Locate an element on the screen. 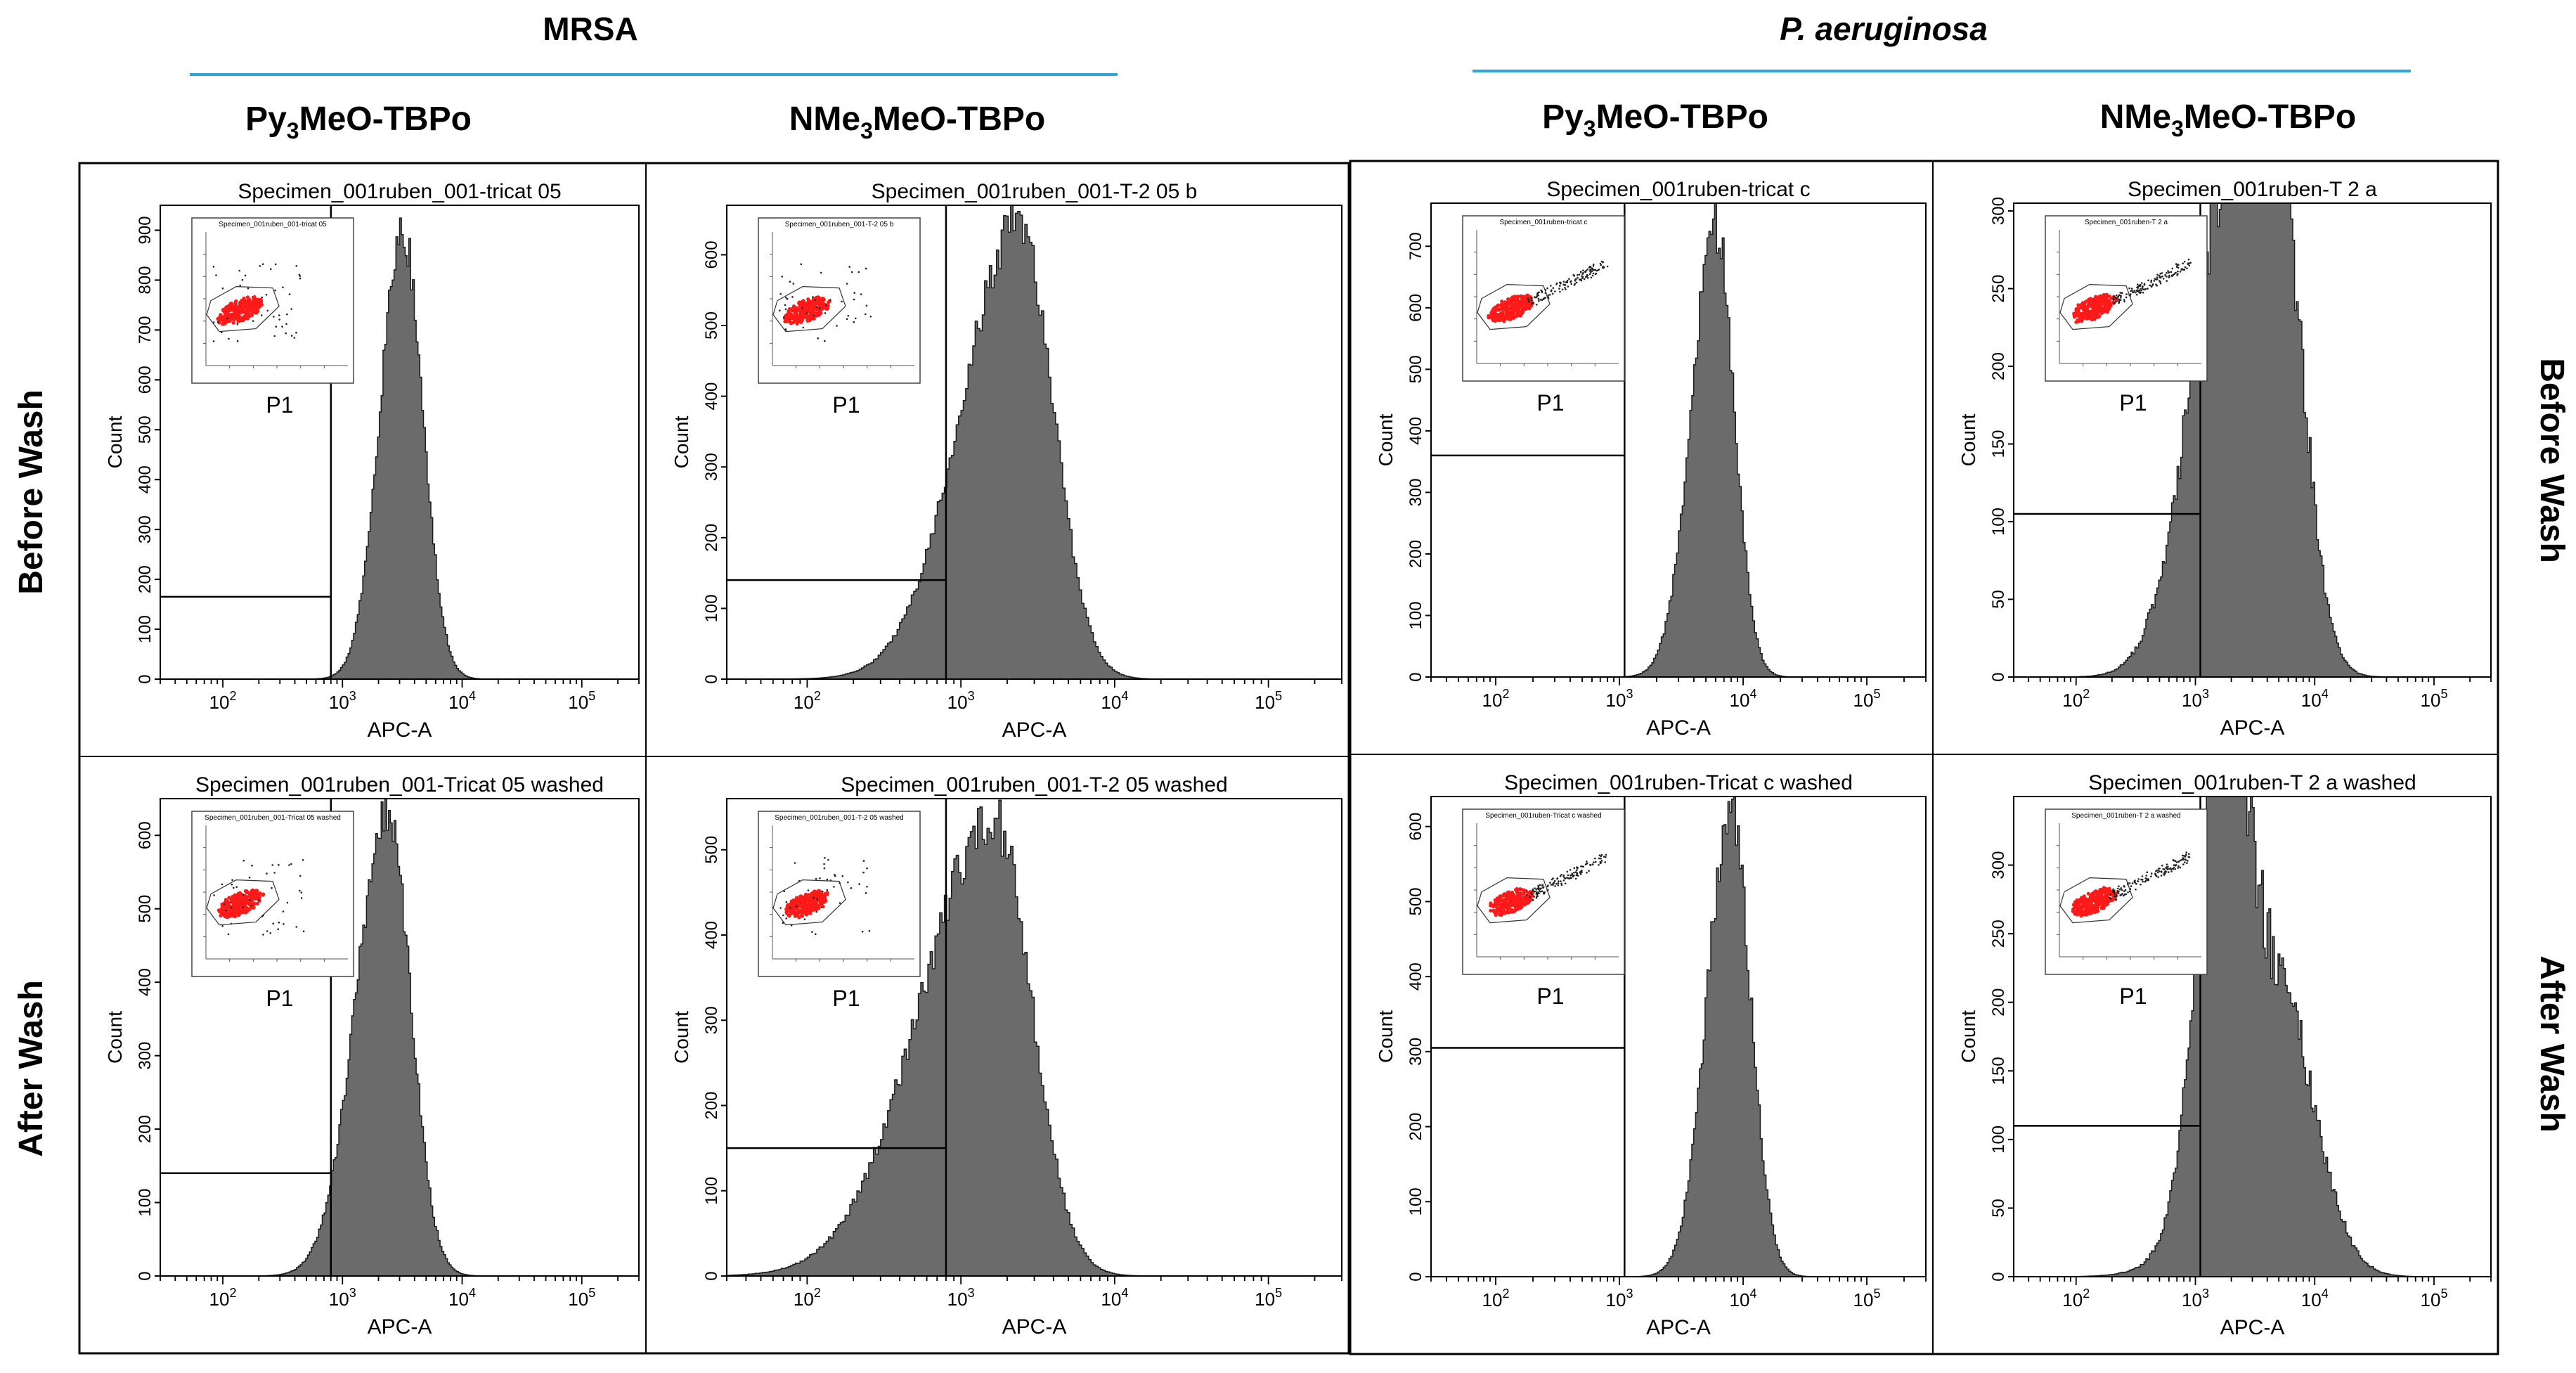  y-tick-label: 300 is located at coordinates (146, 529).